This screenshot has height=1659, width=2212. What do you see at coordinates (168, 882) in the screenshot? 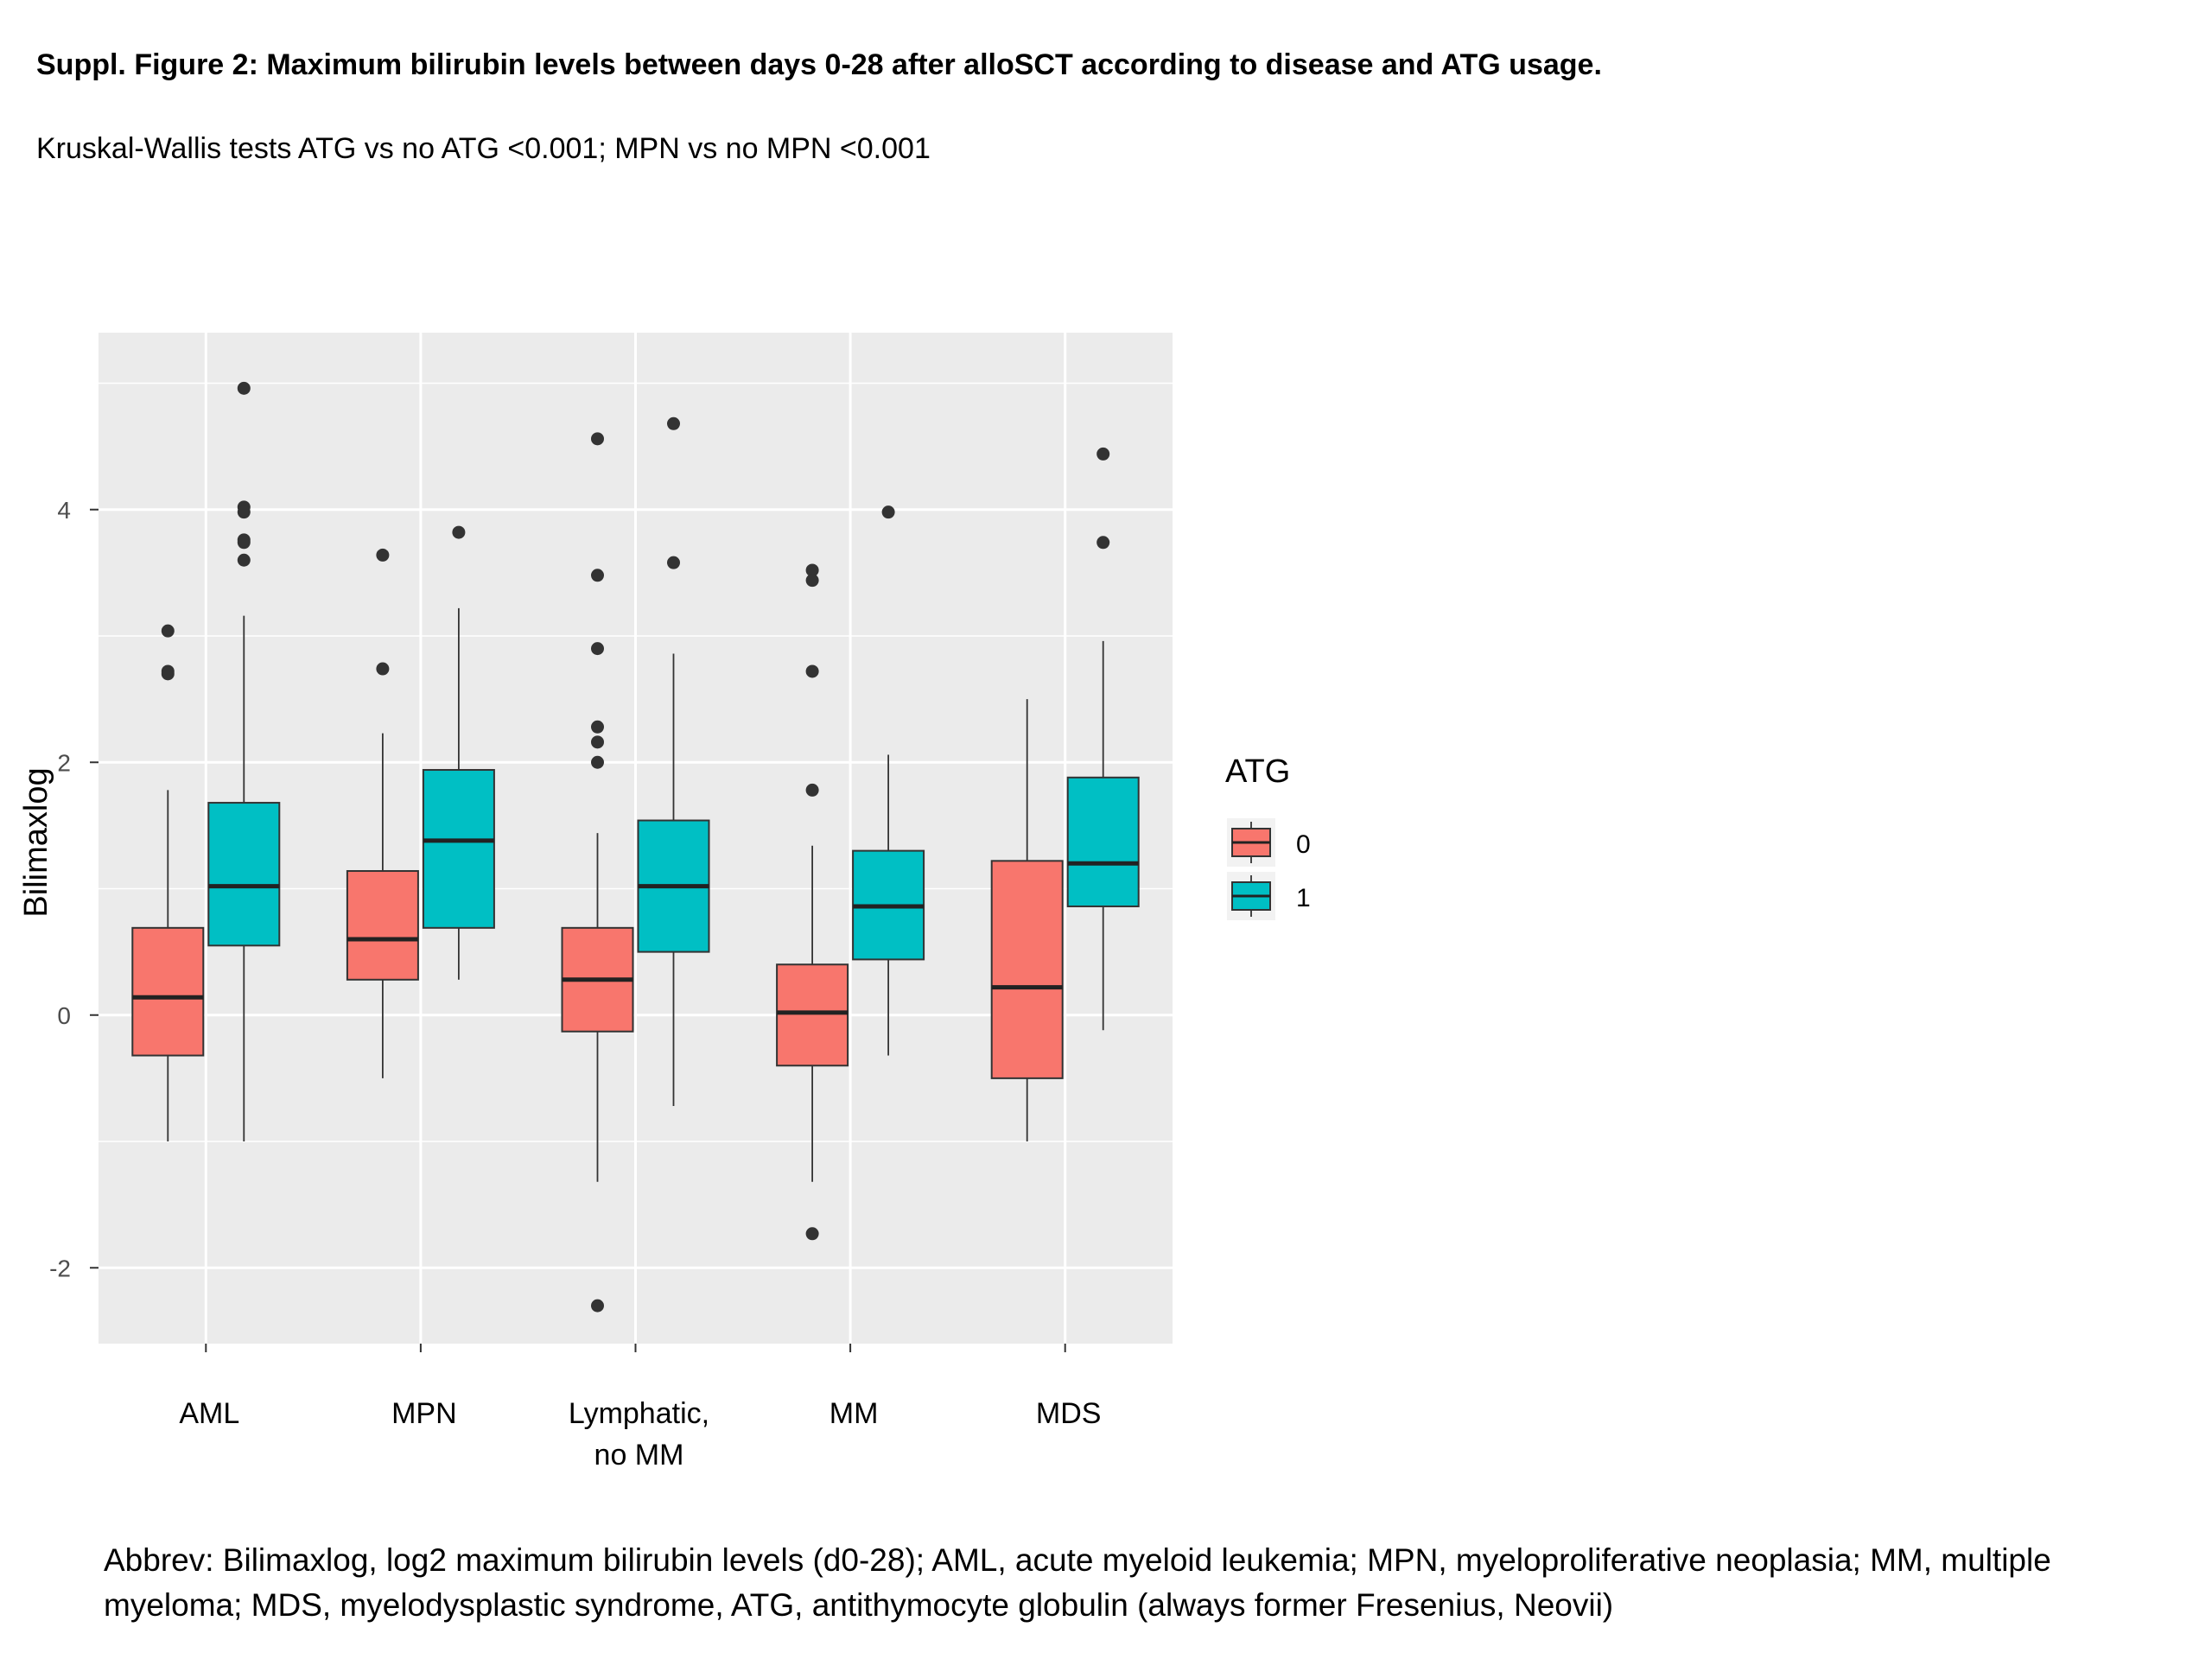
I see `box-group-AML-atg0` at bounding box center [168, 882].